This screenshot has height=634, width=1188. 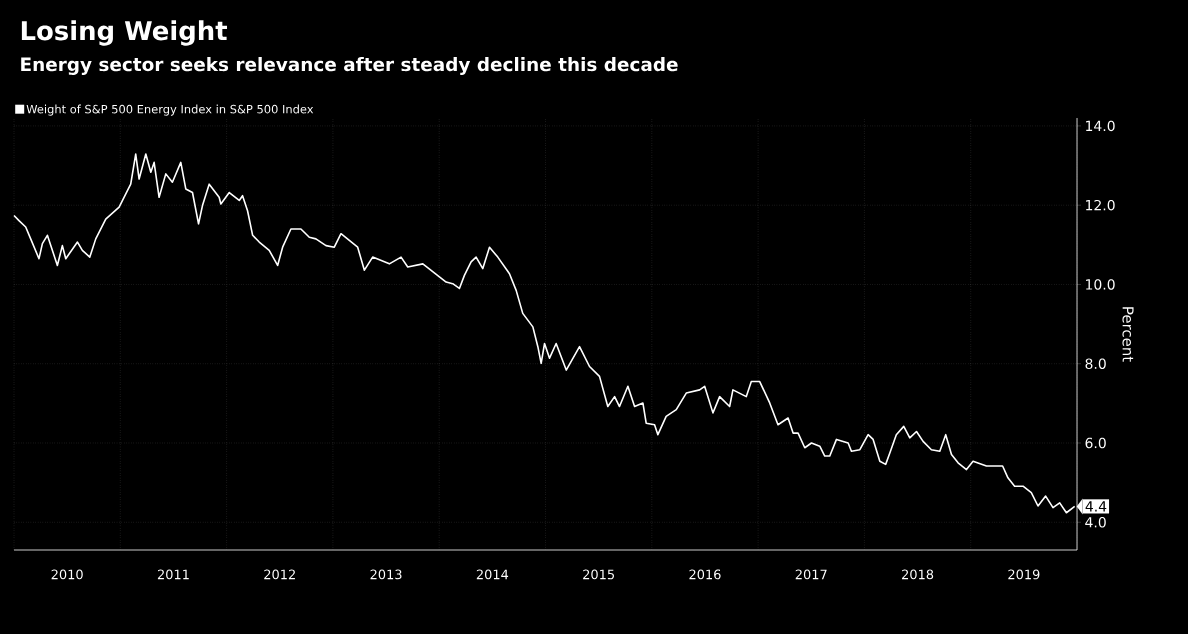 I want to click on x-tick-label: 2010, so click(x=67, y=574).